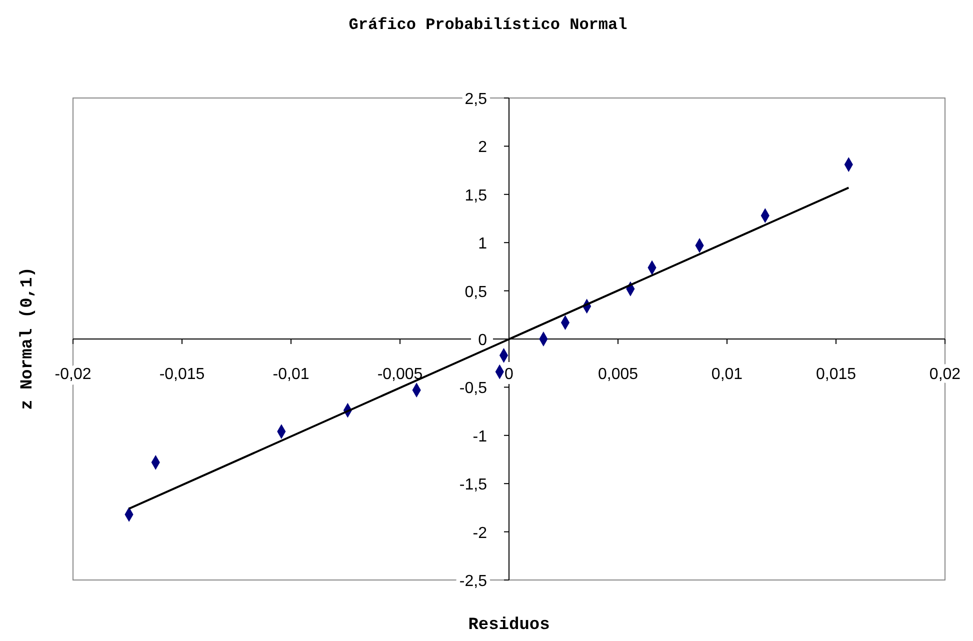 The image size is (973, 641). What do you see at coordinates (476, 99) in the screenshot?
I see `y-tick-label: 2,5` at bounding box center [476, 99].